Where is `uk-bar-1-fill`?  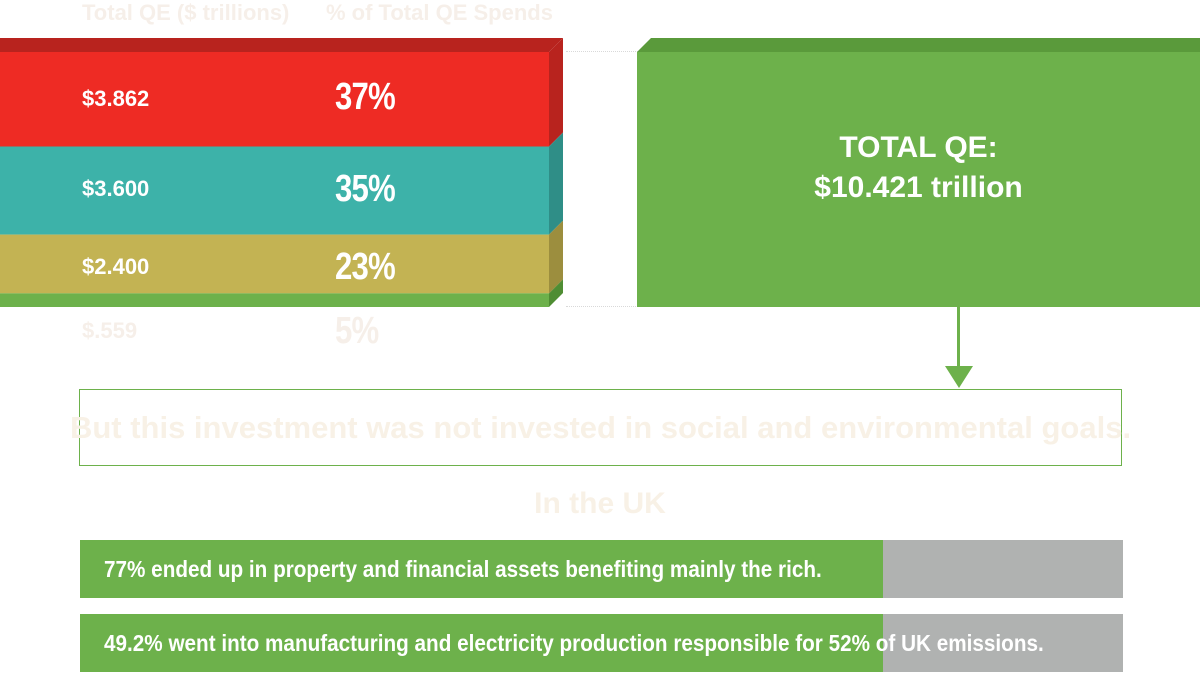
uk-bar-1-fill is located at coordinates (482, 569).